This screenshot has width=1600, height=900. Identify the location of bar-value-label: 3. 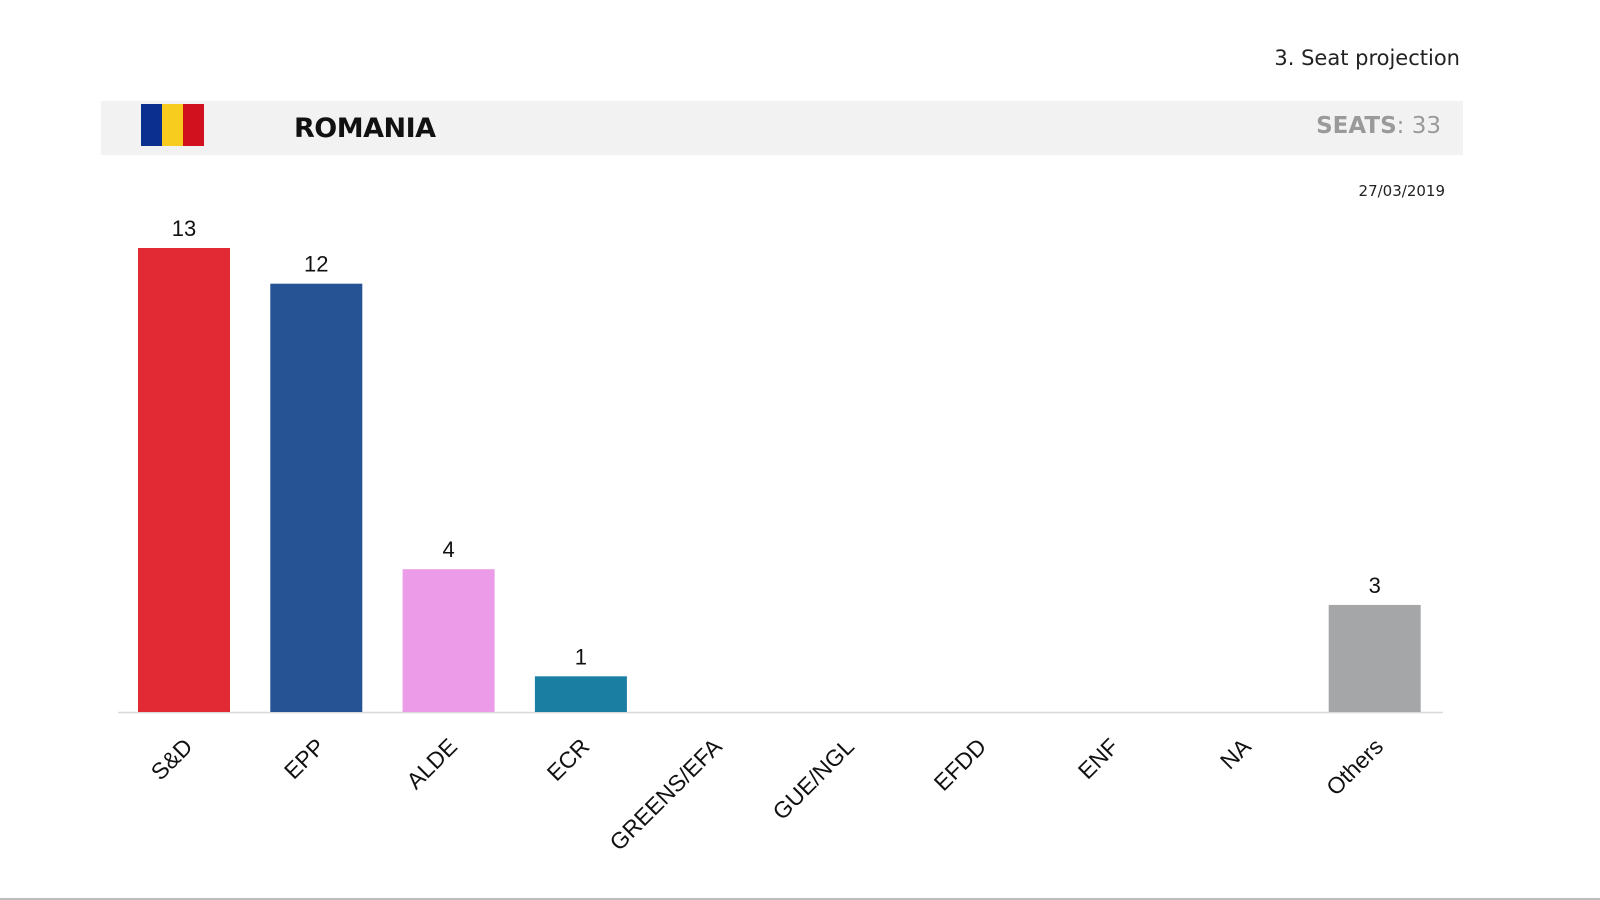
(1375, 585).